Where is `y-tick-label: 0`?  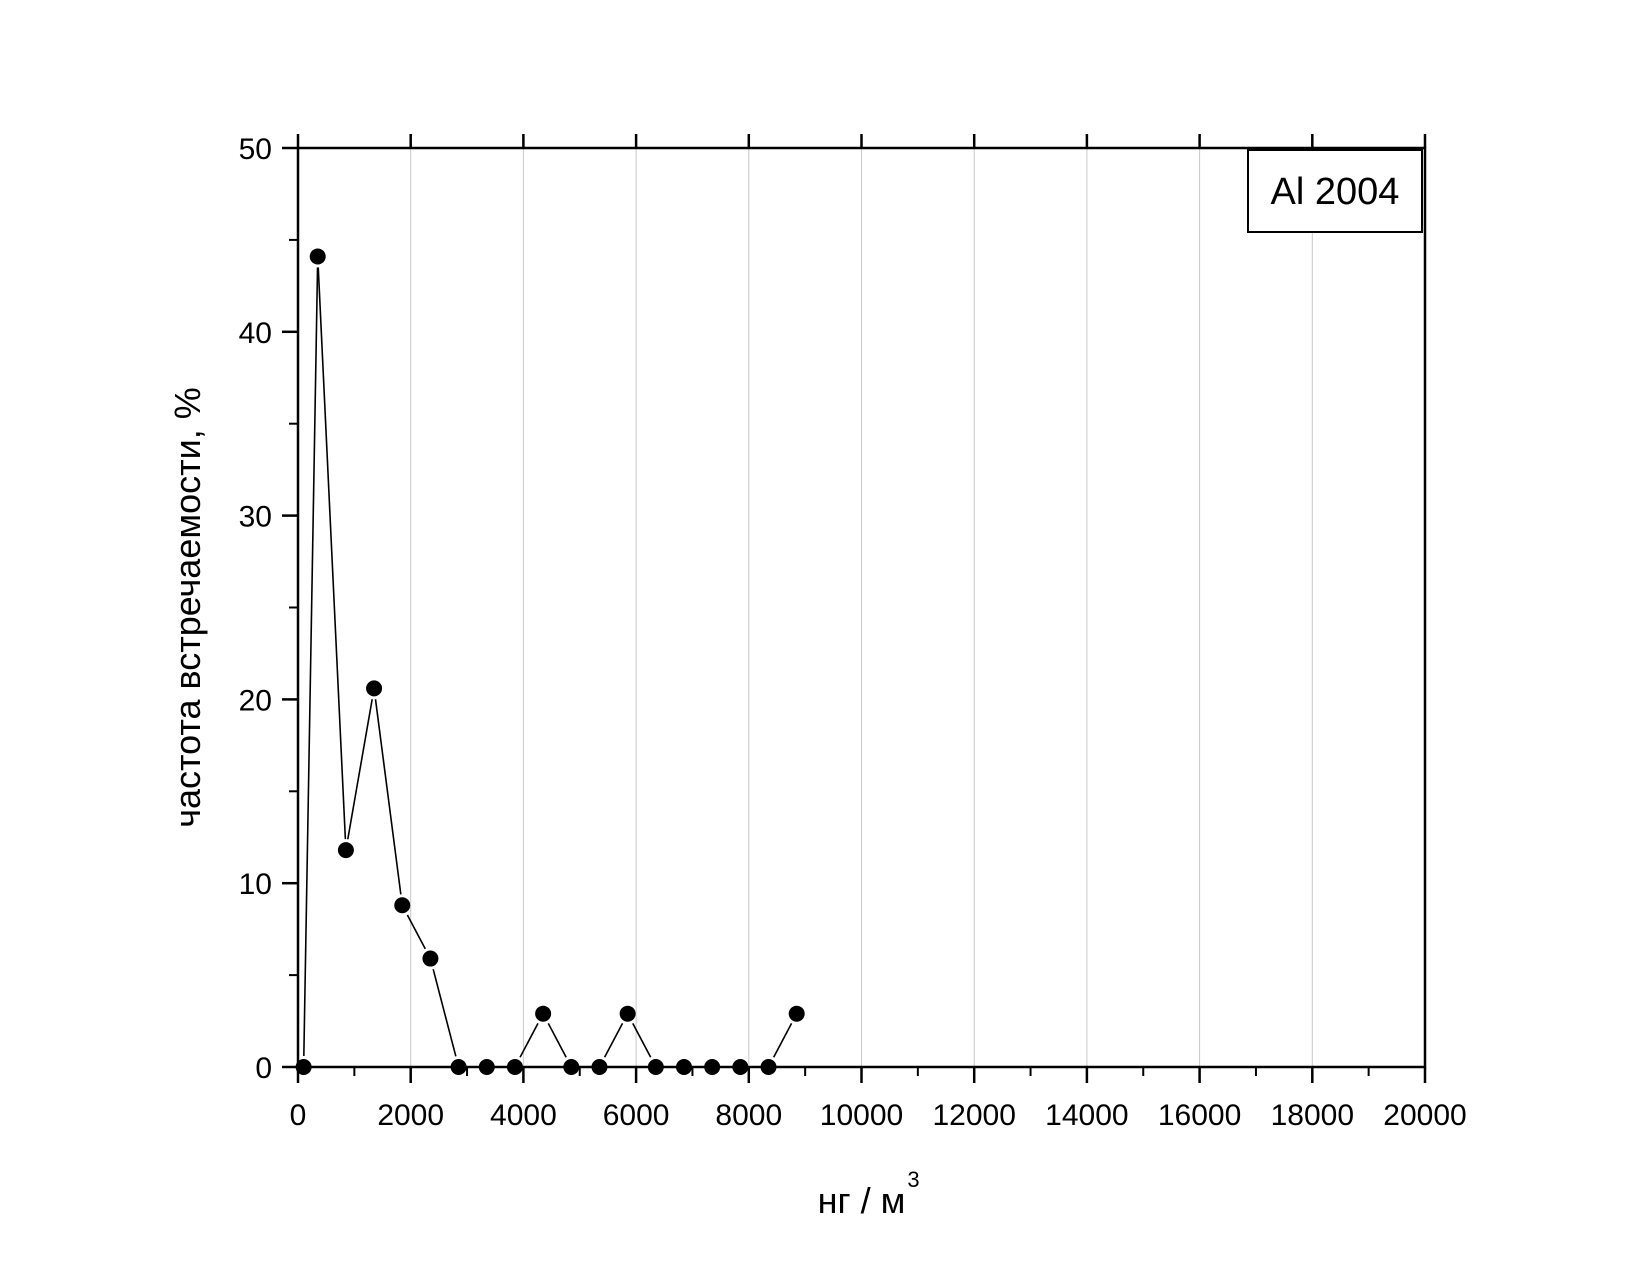
y-tick-label: 0 is located at coordinates (263, 1068).